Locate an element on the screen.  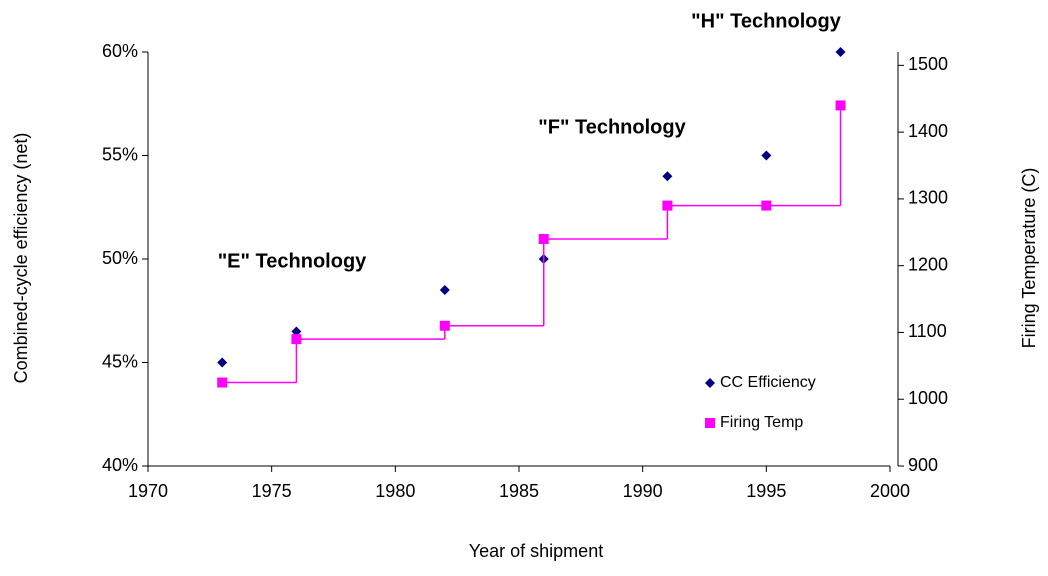
y2-tick-label: 1000 is located at coordinates (928, 398).